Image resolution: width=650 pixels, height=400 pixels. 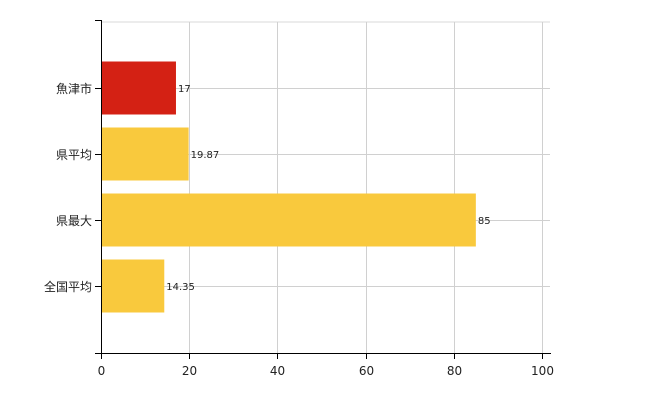 I want to click on bar-label-0: 17, so click(x=184, y=89).